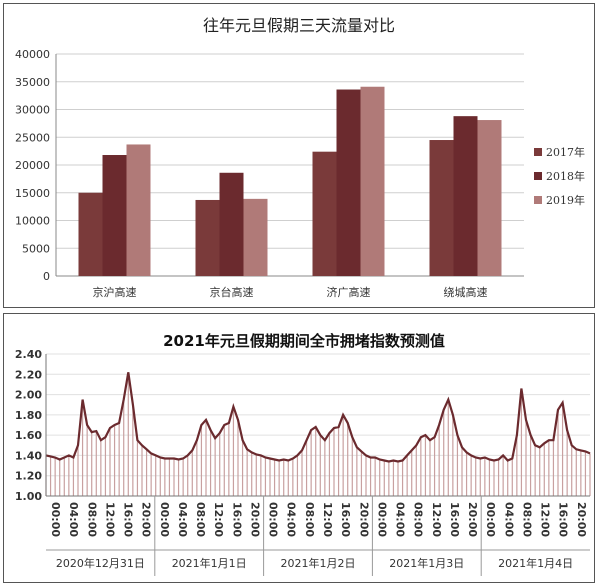 The width and height of the screenshot is (600, 587). I want to click on x-day-label: 2021年1月1日, so click(209, 563).